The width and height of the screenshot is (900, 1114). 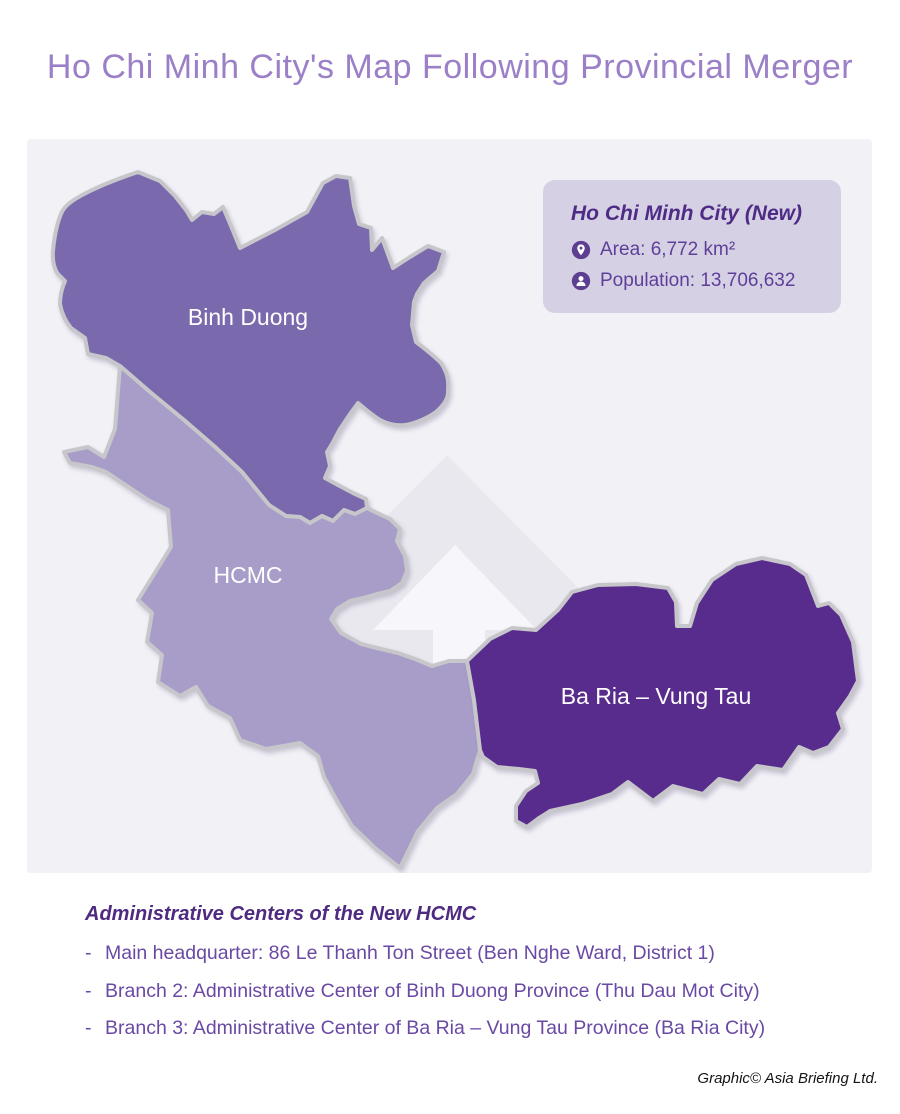 What do you see at coordinates (668, 249) in the screenshot?
I see `area-value: Area: 6,772 km²` at bounding box center [668, 249].